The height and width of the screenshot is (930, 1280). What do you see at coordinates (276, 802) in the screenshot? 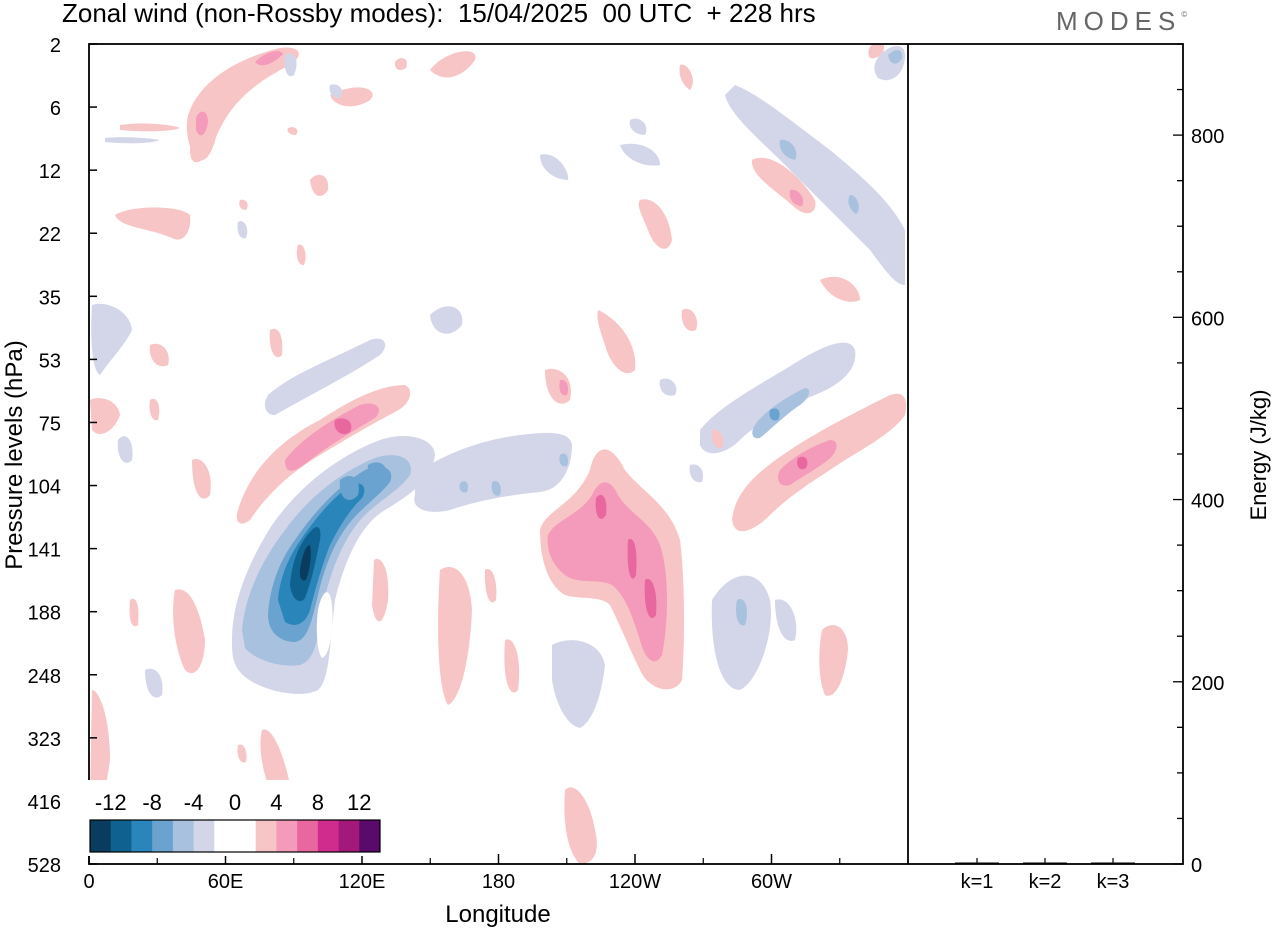
I see `colorbar-label: 4` at bounding box center [276, 802].